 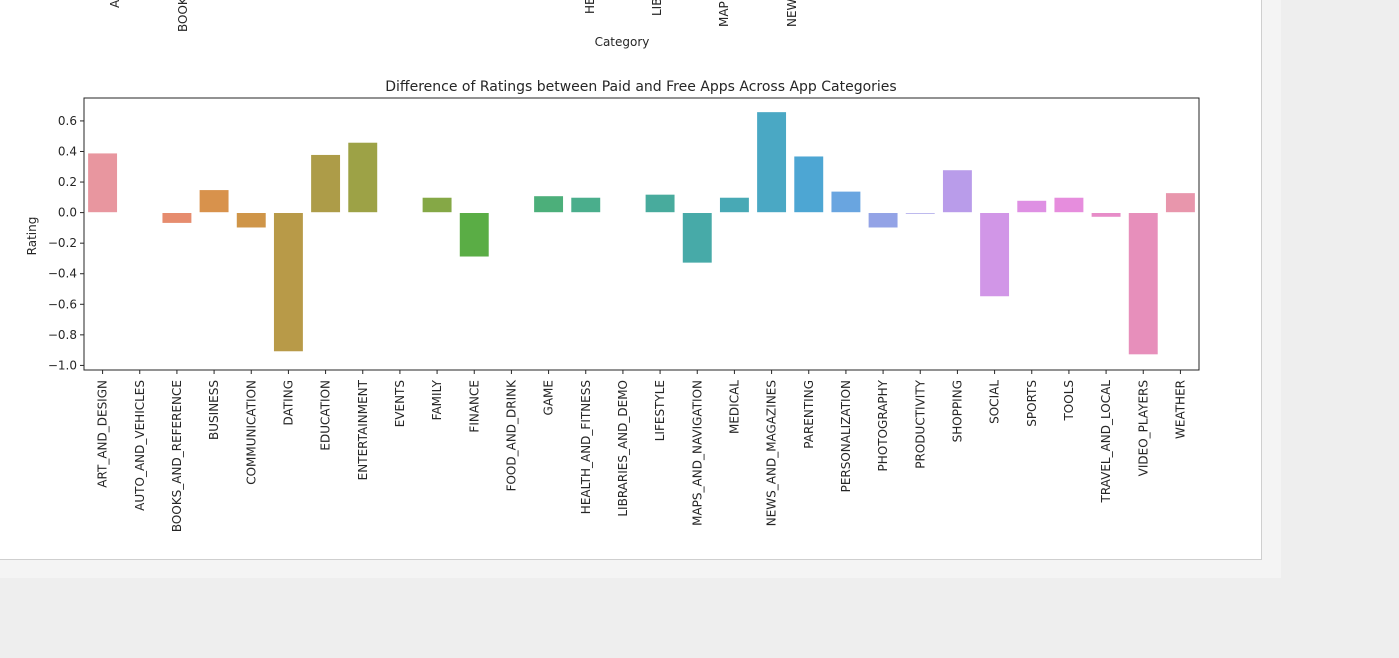 What do you see at coordinates (657, 8) in the screenshot?
I see `previous-x-tick-label: LIB` at bounding box center [657, 8].